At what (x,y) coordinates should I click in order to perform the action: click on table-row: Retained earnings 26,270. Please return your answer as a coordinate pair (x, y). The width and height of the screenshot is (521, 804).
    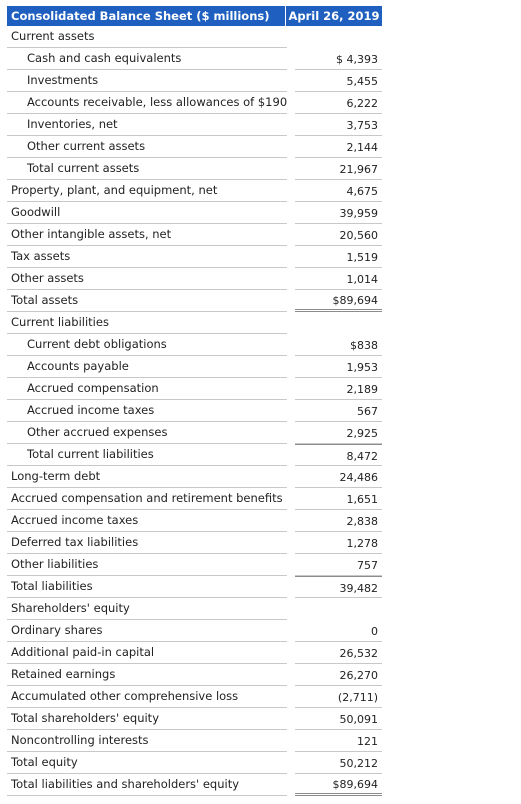
    Looking at the image, I should click on (194, 675).